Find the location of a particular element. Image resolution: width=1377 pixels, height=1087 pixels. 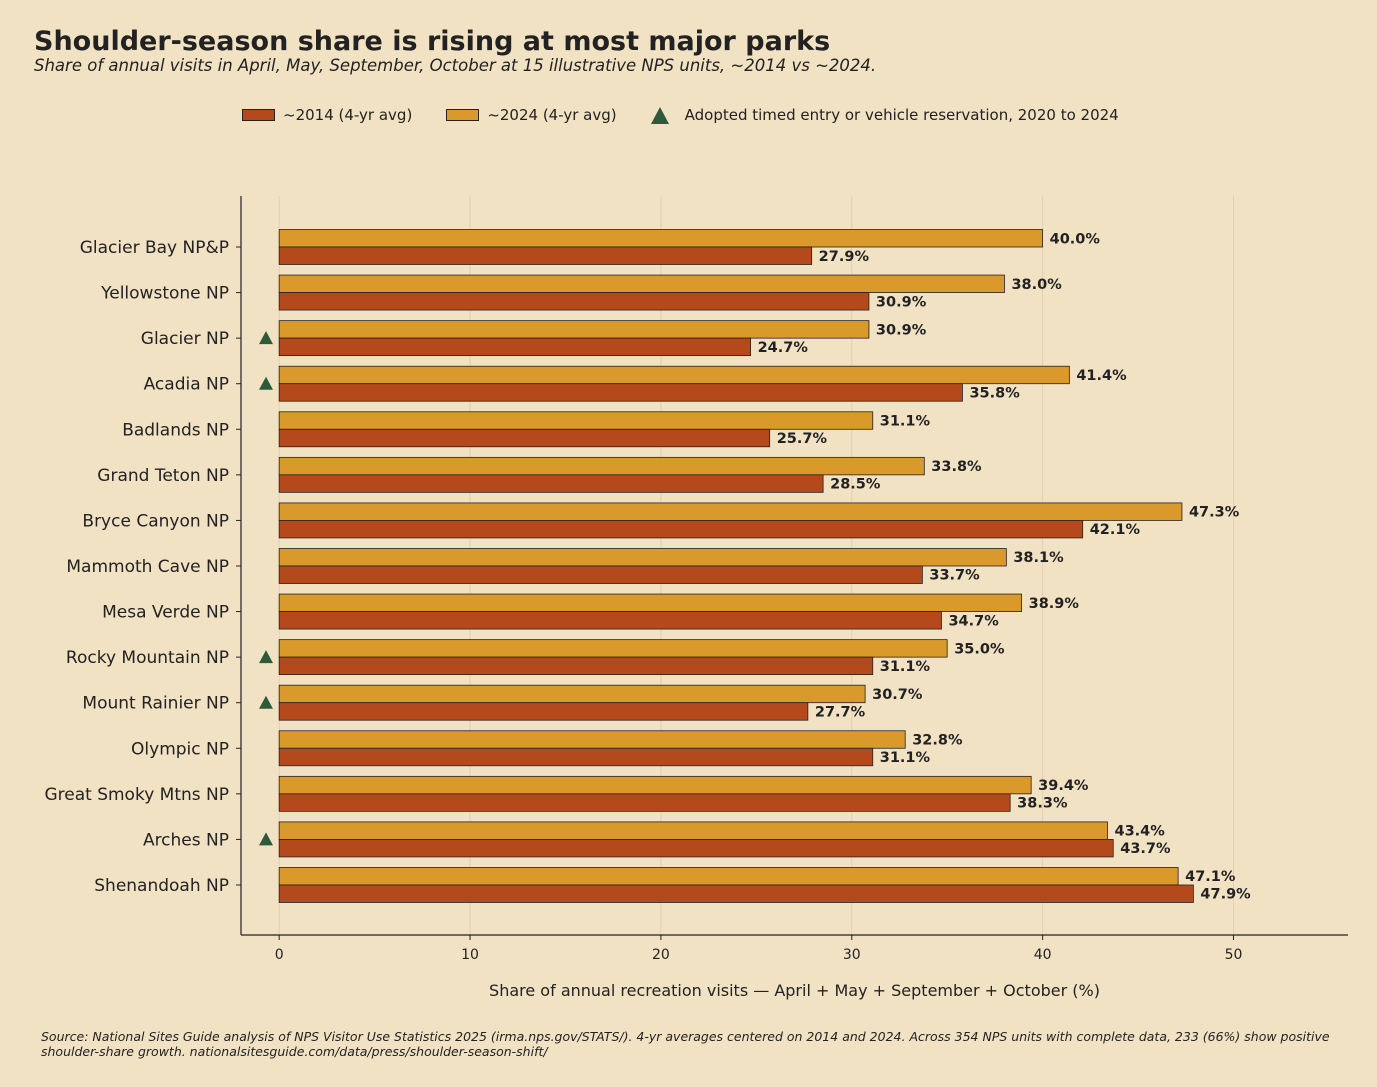

data-label-2024: 30.9% is located at coordinates (901, 330).